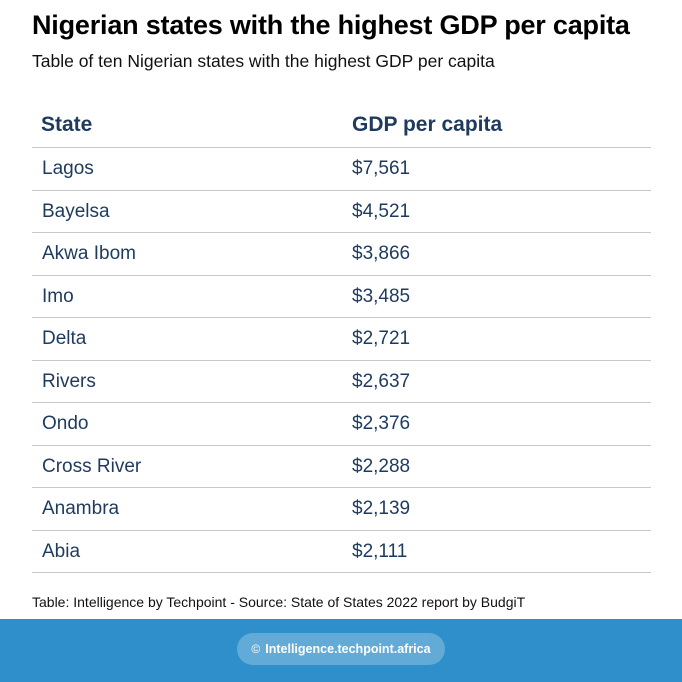 The height and width of the screenshot is (682, 682). I want to click on table-row: Cross River $2,288, so click(341, 467).